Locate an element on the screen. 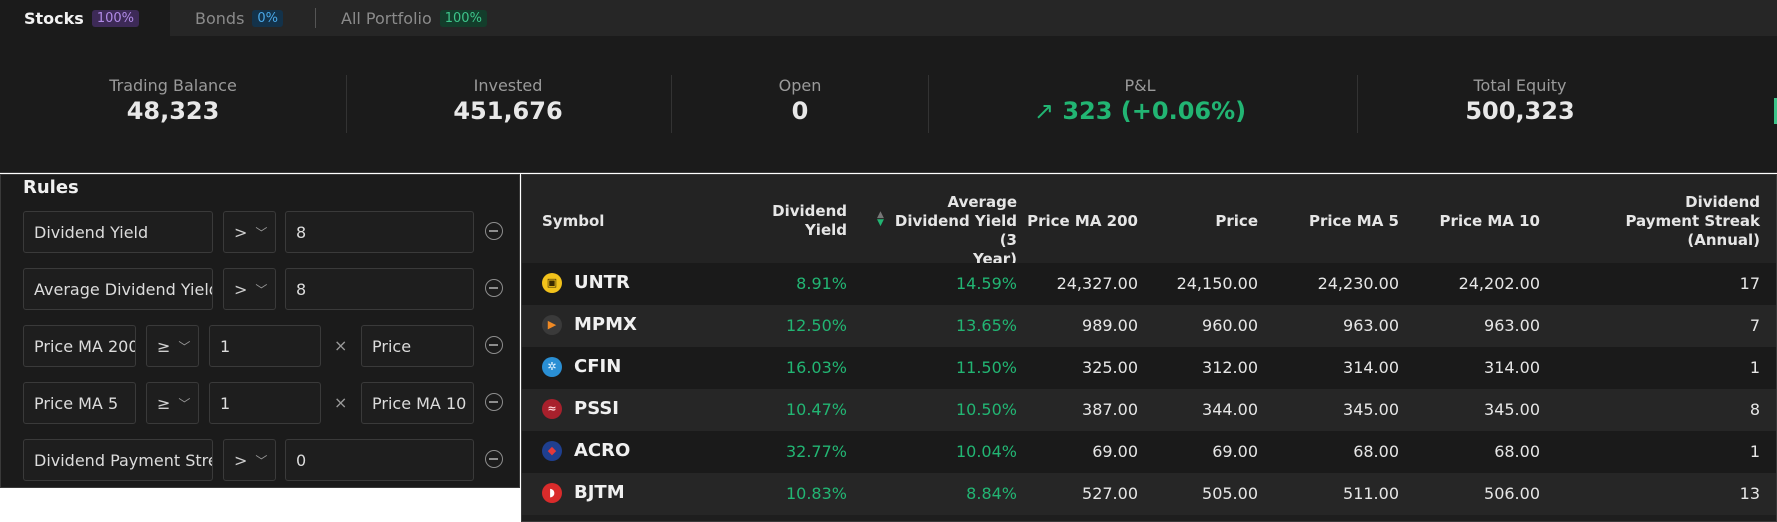 This screenshot has height=522, width=1777. cell-ma5: 345.00 is located at coordinates (1371, 409).